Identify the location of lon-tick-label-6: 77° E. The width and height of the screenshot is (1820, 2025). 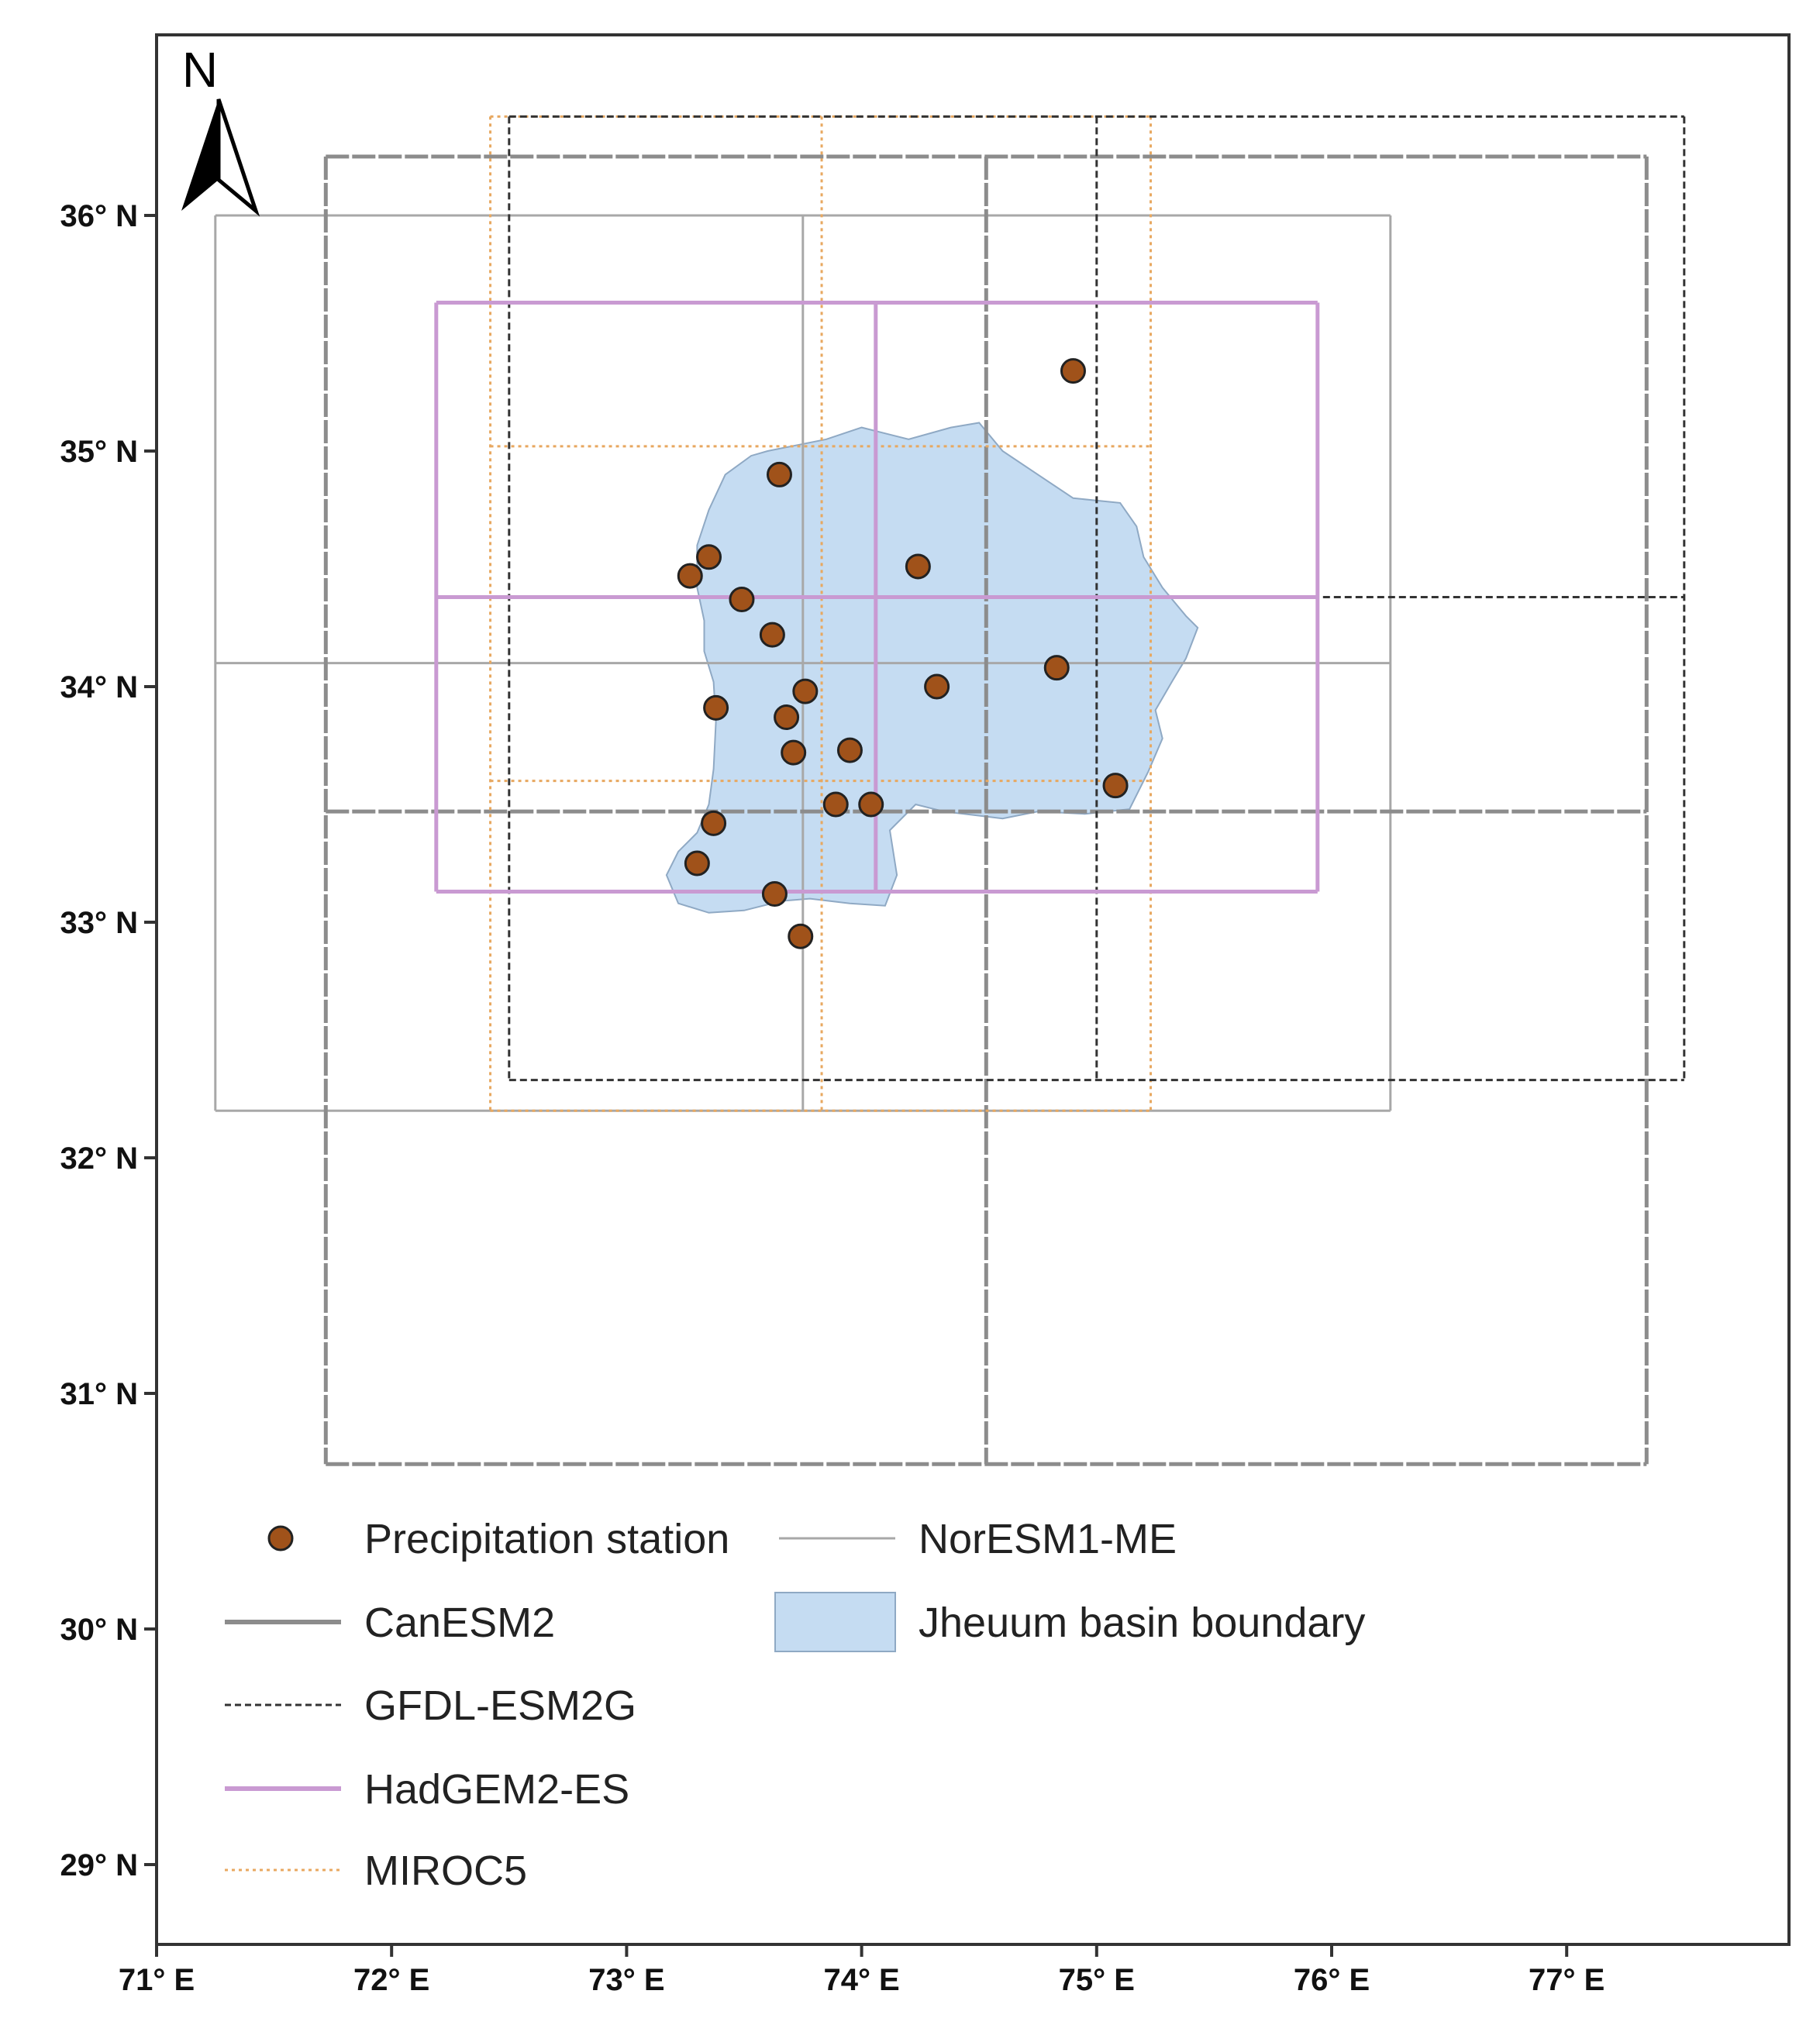
(1567, 1980).